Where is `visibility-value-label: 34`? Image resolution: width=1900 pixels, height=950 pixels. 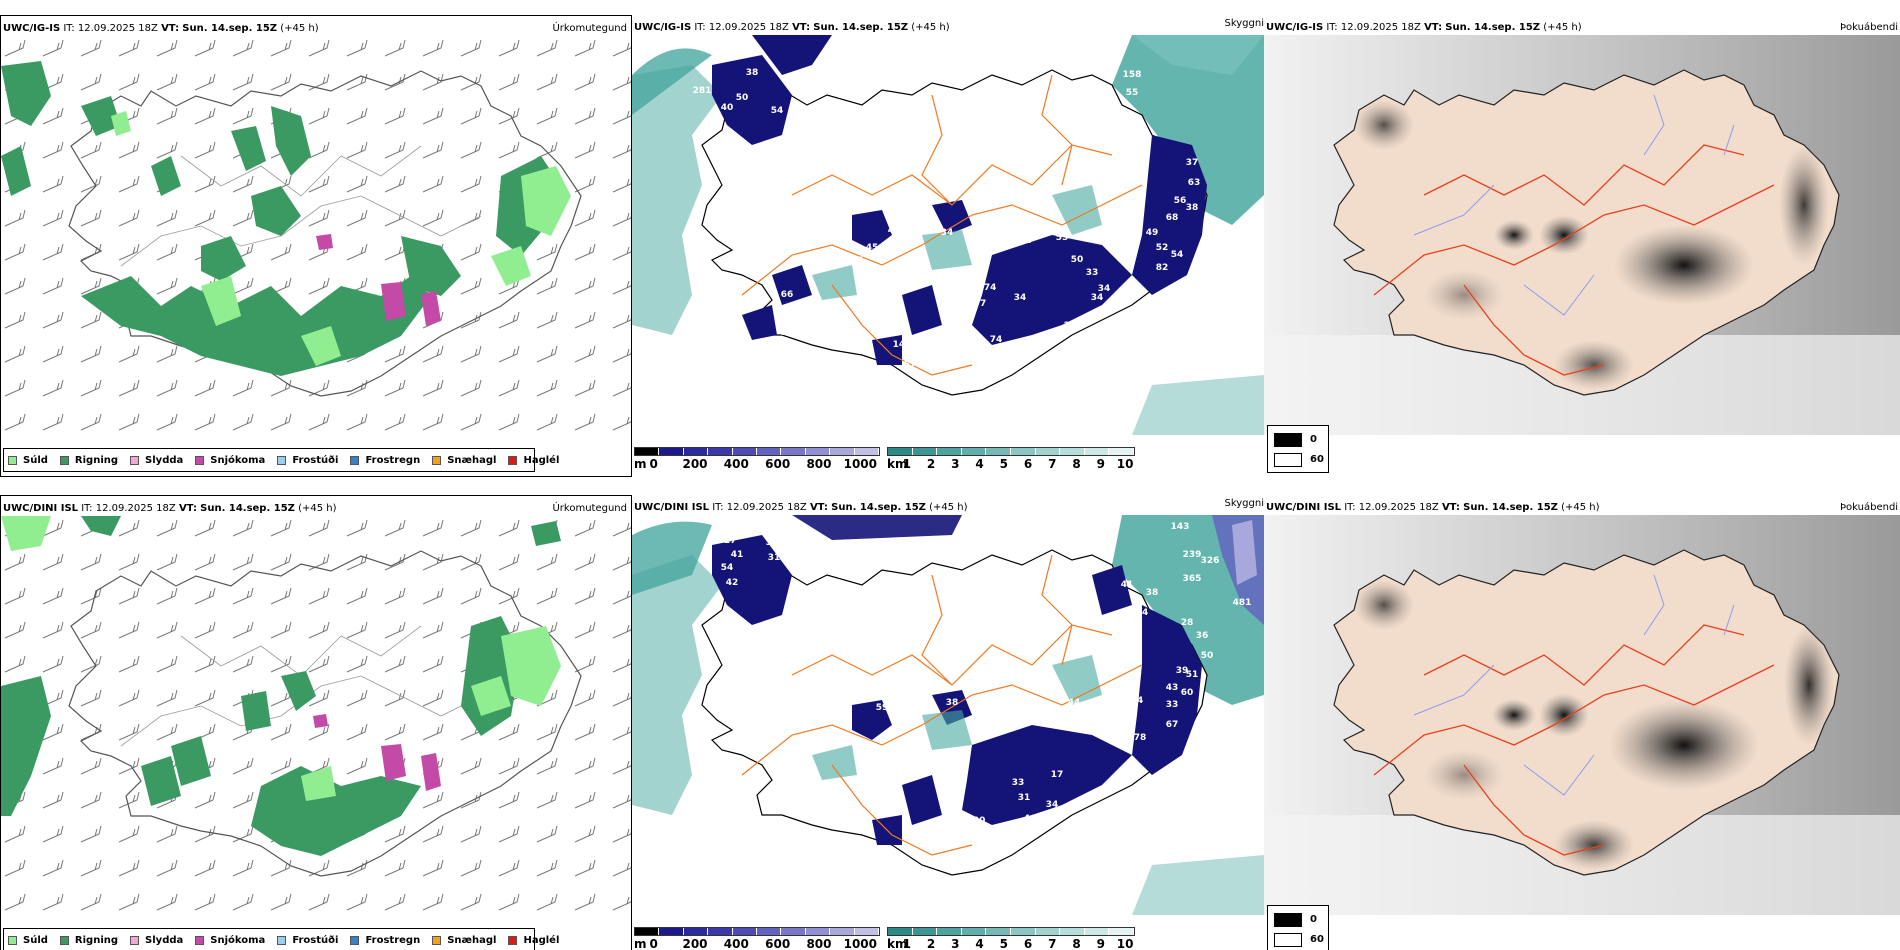
visibility-value-label: 34 is located at coordinates (1104, 289).